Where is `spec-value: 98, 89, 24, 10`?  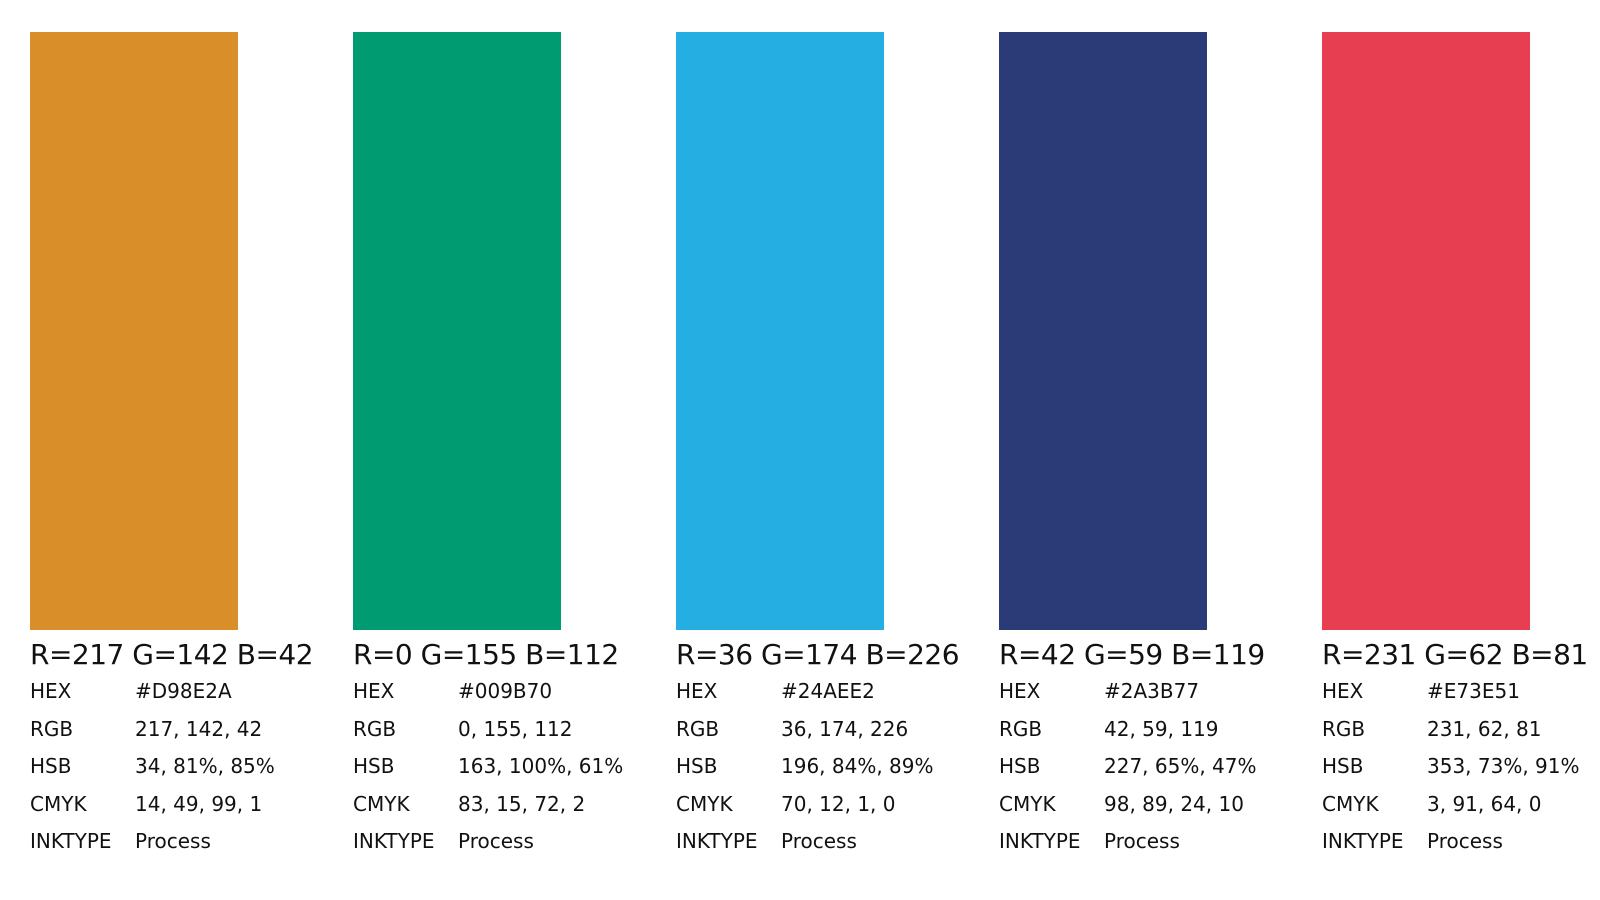 spec-value: 98, 89, 24, 10 is located at coordinates (1174, 803).